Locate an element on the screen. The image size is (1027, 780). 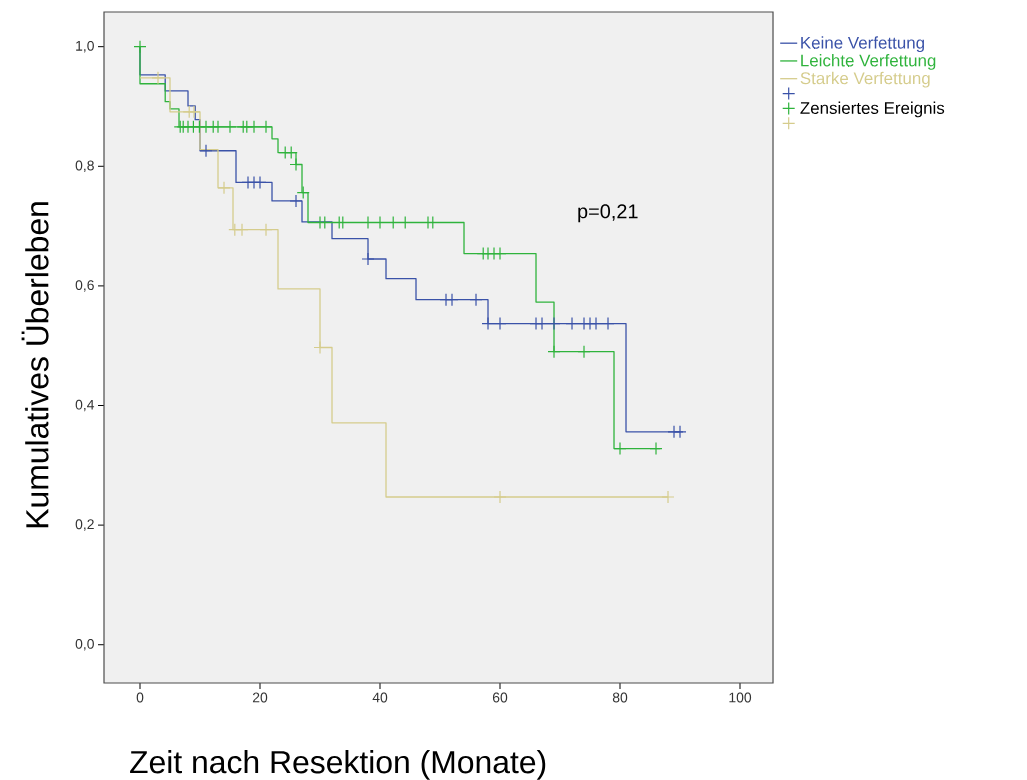
y-axis-title: Kumulatives Überleben is located at coordinates (35, 365).